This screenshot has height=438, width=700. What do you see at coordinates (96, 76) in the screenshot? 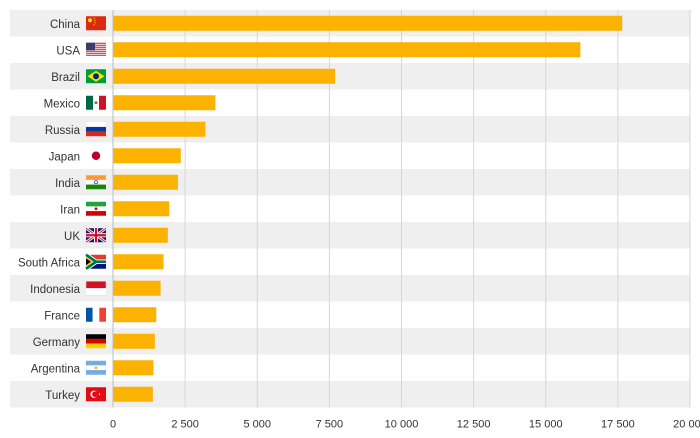
I see `flag-brazil-icon` at bounding box center [96, 76].